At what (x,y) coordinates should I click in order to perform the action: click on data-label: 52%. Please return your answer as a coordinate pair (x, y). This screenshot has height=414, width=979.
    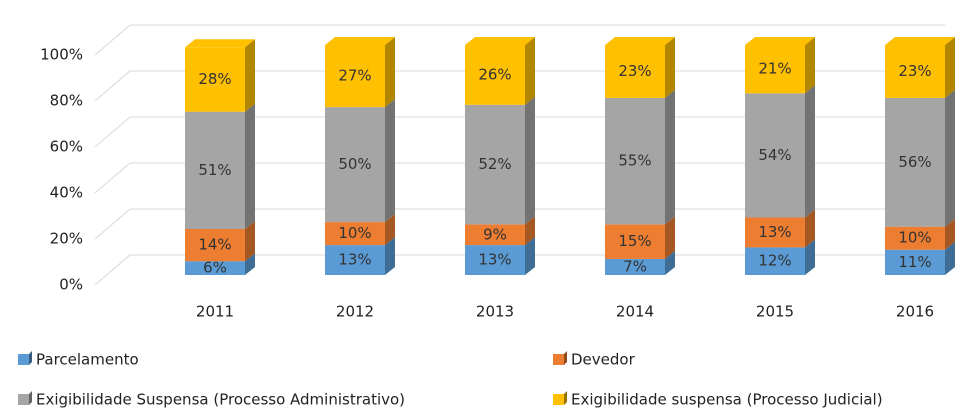
    Looking at the image, I should click on (494, 164).